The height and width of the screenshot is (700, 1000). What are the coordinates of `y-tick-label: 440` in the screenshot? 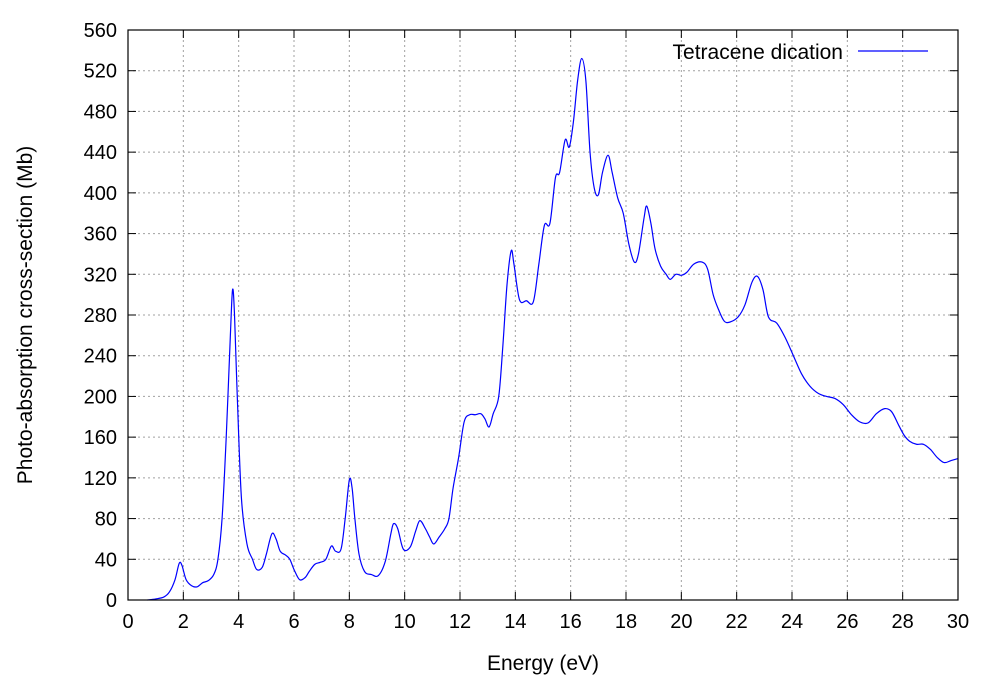 It's located at (100, 153).